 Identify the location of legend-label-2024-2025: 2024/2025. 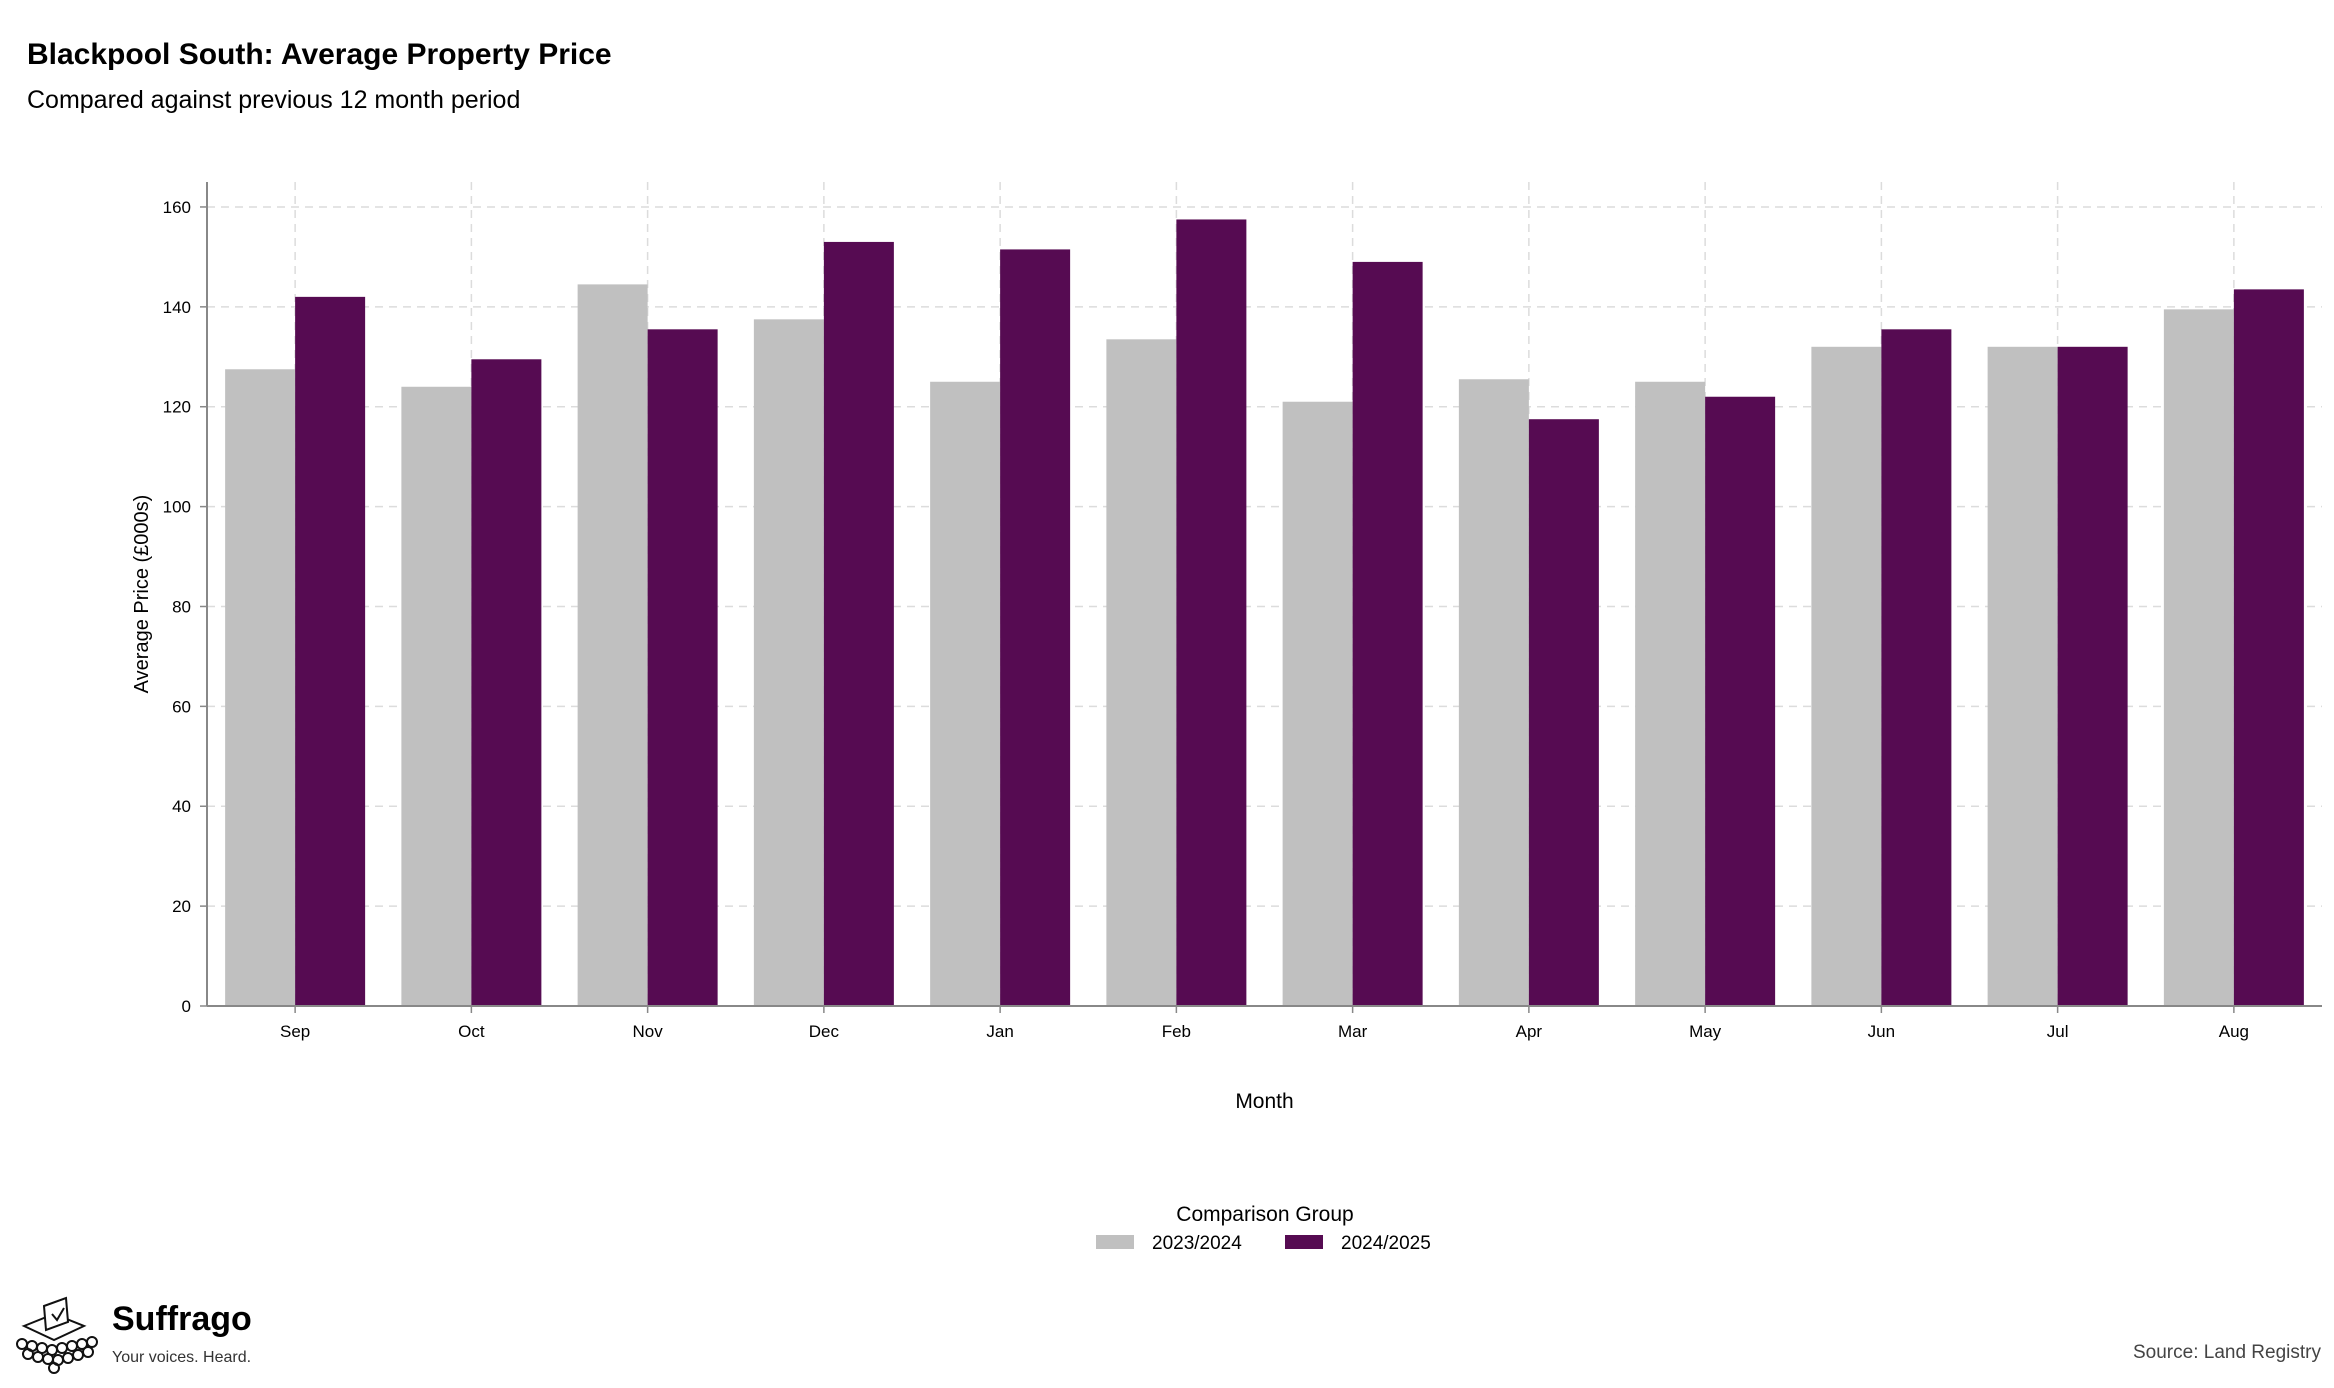
(1386, 1243).